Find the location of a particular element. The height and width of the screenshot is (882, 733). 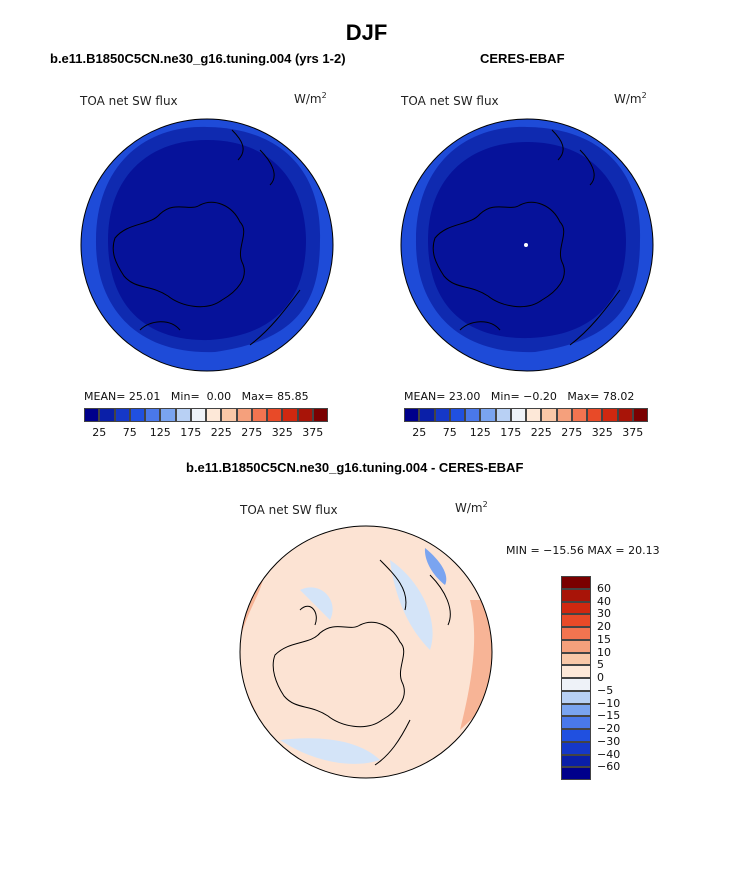

obs-inner-region is located at coordinates (527, 240).